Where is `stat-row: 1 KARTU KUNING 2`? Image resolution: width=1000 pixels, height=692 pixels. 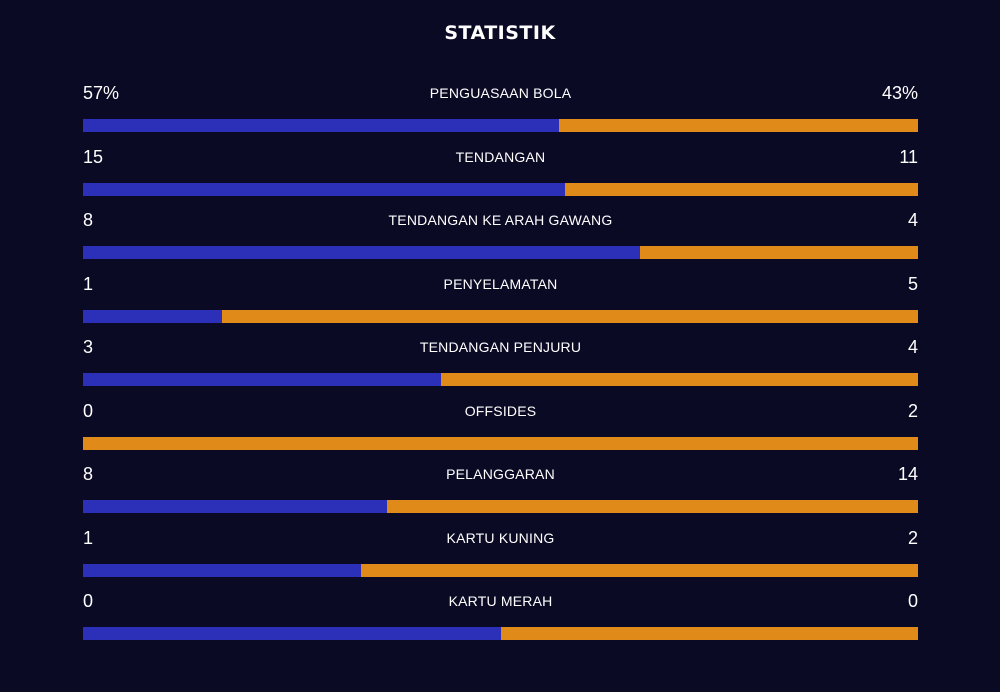
stat-row: 1 KARTU KUNING 2 is located at coordinates (500, 557).